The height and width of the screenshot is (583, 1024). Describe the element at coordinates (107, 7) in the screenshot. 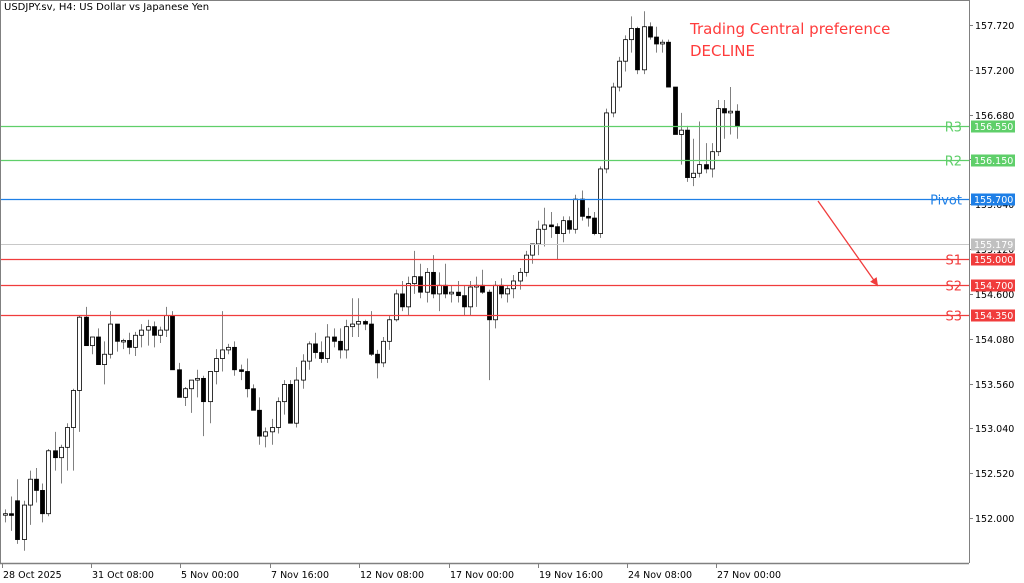

I see `chart-title: USDJPY.sv, H4: US Dollar vs Japanese Yen` at that location.